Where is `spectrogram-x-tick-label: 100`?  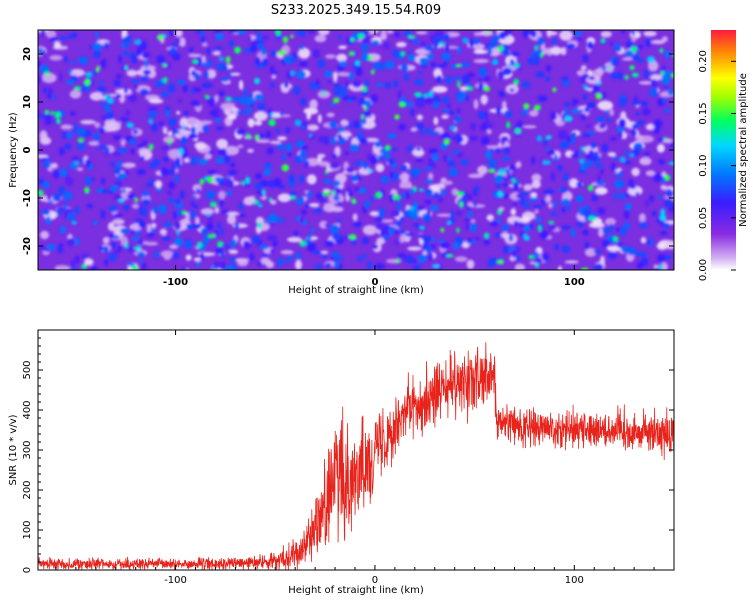 spectrogram-x-tick-label: 100 is located at coordinates (574, 282).